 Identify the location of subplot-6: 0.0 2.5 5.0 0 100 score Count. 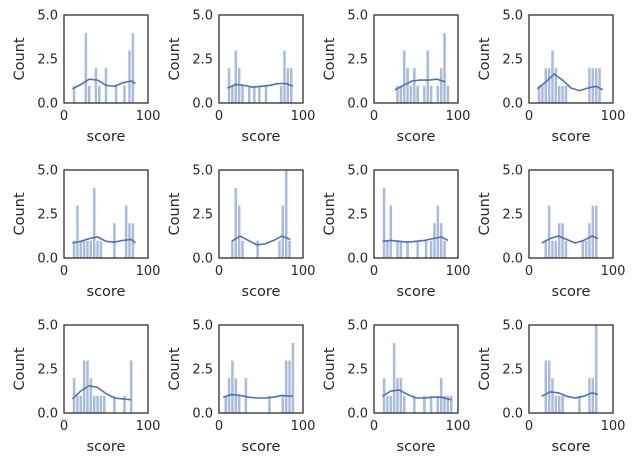
(241, 232).